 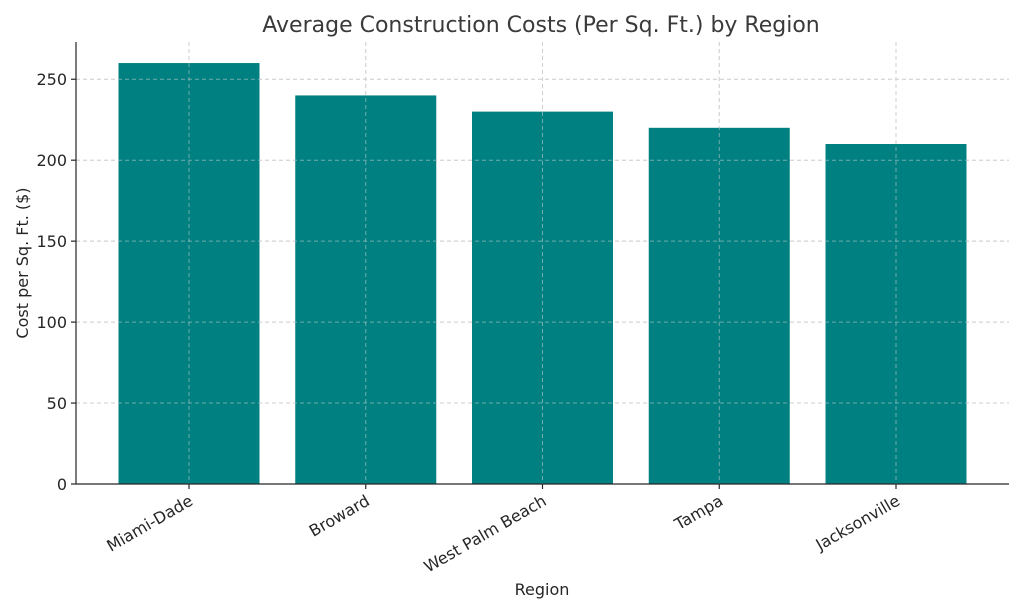 I want to click on x-axis-label: Region, so click(x=542, y=589).